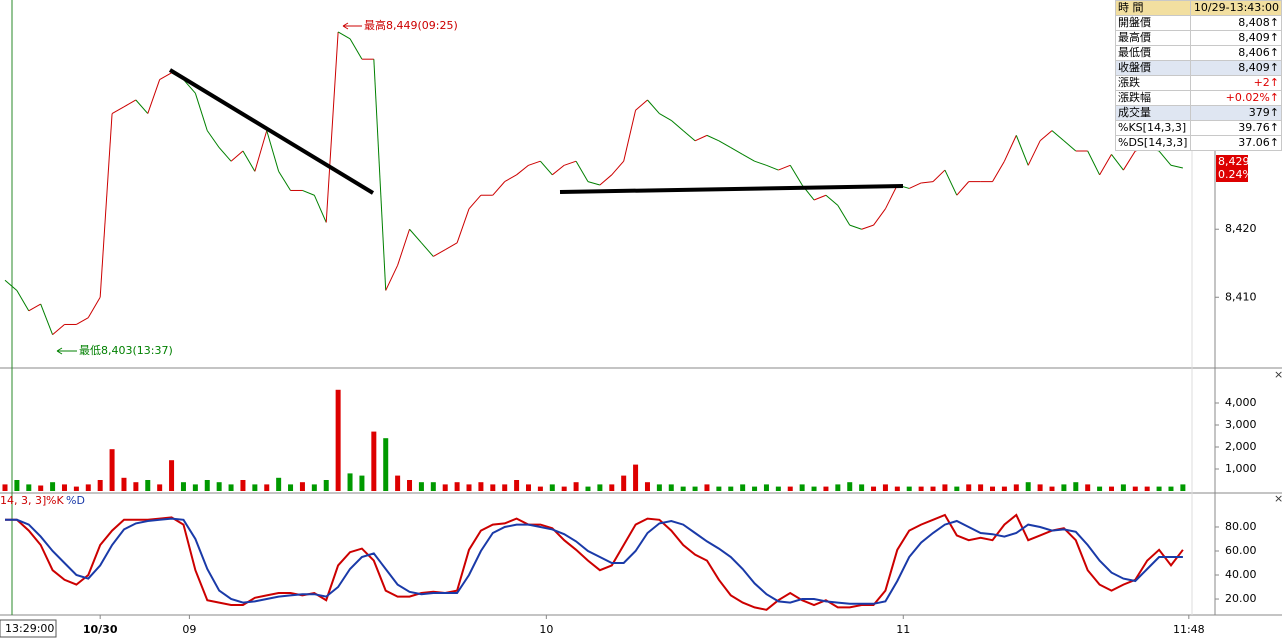 Image resolution: width=1282 pixels, height=641 pixels. I want to click on y-tick-label: 3,000, so click(1241, 424).